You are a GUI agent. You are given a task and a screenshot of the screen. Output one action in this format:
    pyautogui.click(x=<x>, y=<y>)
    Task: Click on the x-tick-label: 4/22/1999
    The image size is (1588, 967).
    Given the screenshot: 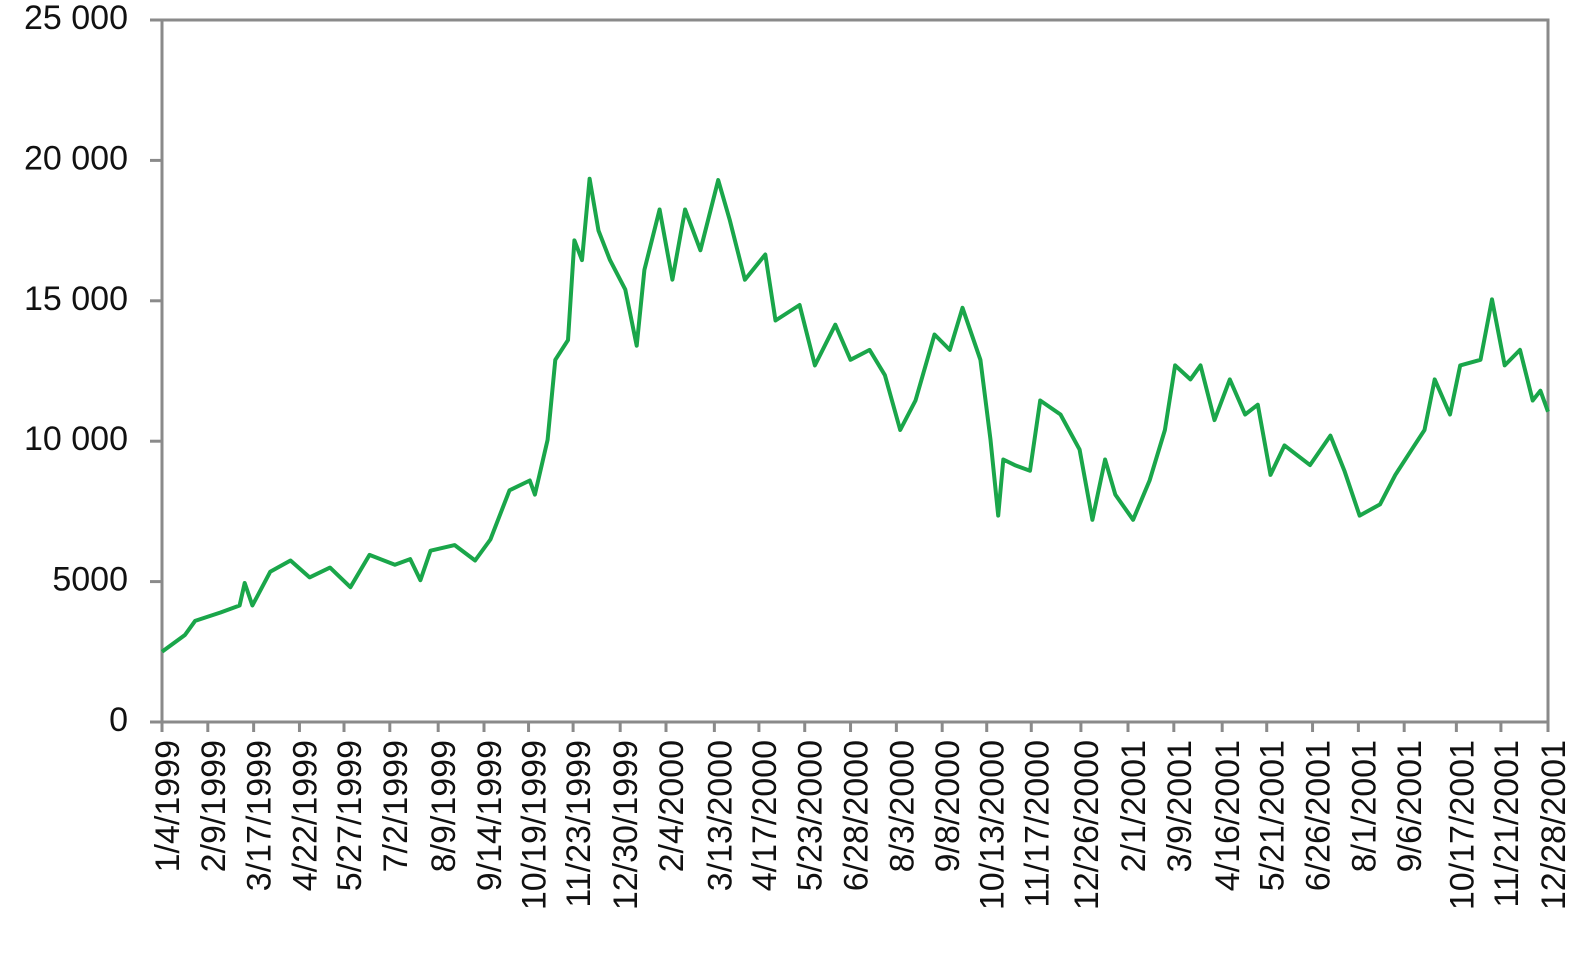 What is the action you would take?
    pyautogui.click(x=305, y=815)
    